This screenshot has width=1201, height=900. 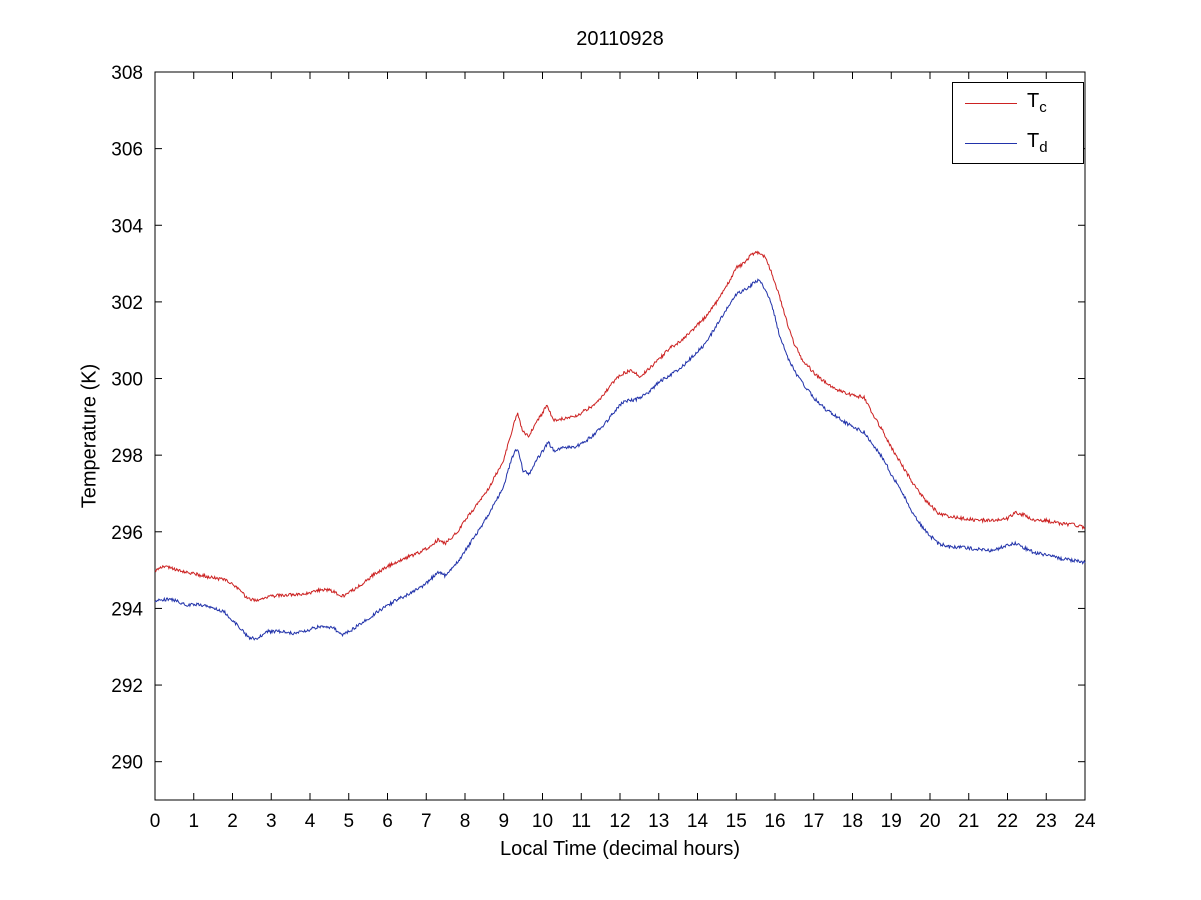 What do you see at coordinates (232, 821) in the screenshot?
I see `x-tick-label: 2` at bounding box center [232, 821].